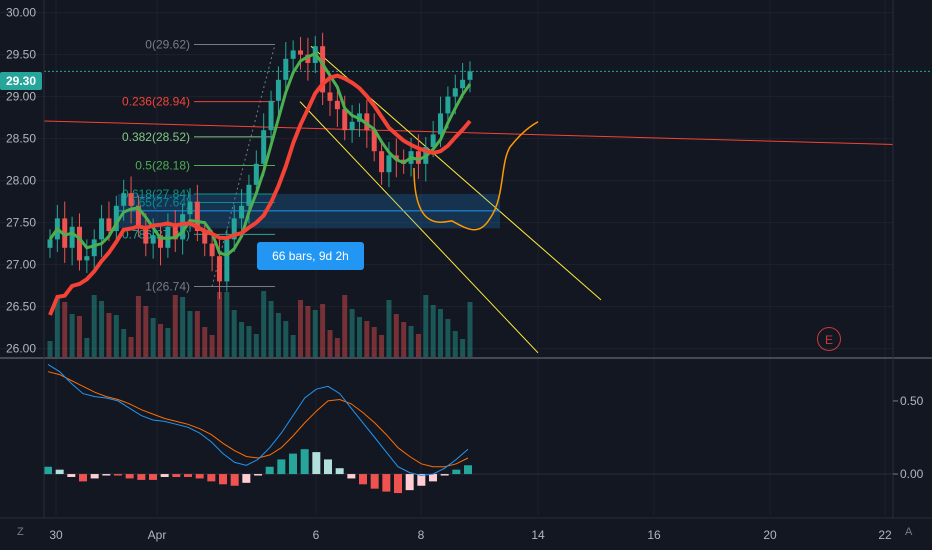  What do you see at coordinates (912, 401) in the screenshot?
I see `macd-axis-label: 0.50` at bounding box center [912, 401].